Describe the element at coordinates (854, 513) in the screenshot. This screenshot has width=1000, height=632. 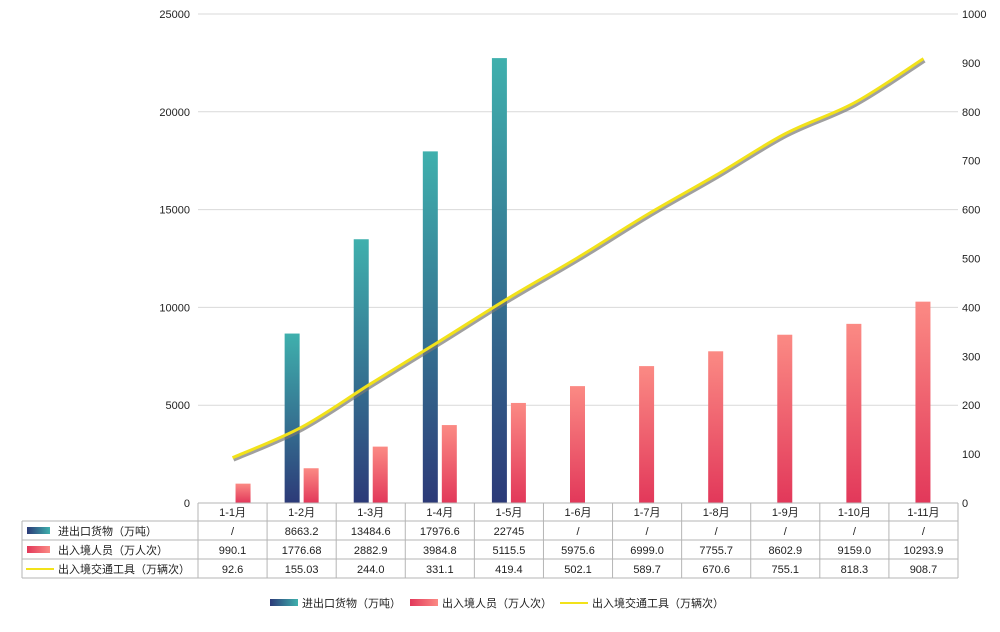
I see `x-axis-category-label: 1-10月` at that location.